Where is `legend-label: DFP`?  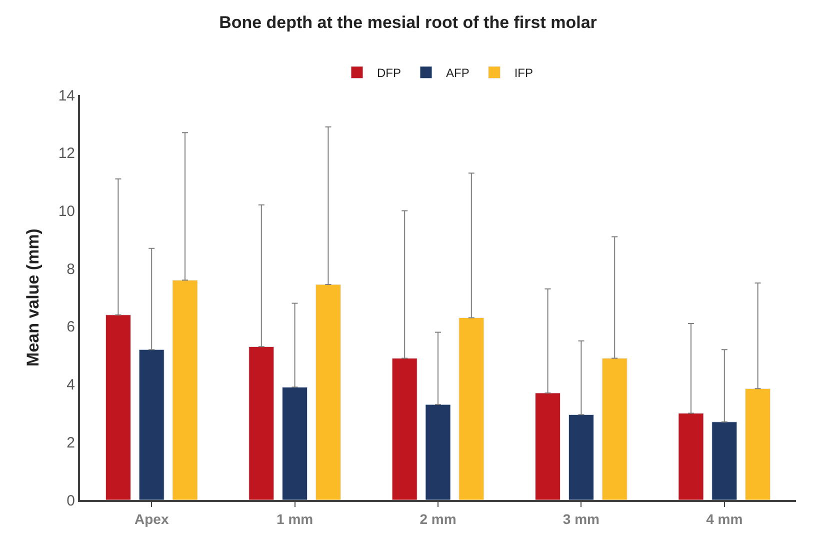
legend-label: DFP is located at coordinates (389, 73).